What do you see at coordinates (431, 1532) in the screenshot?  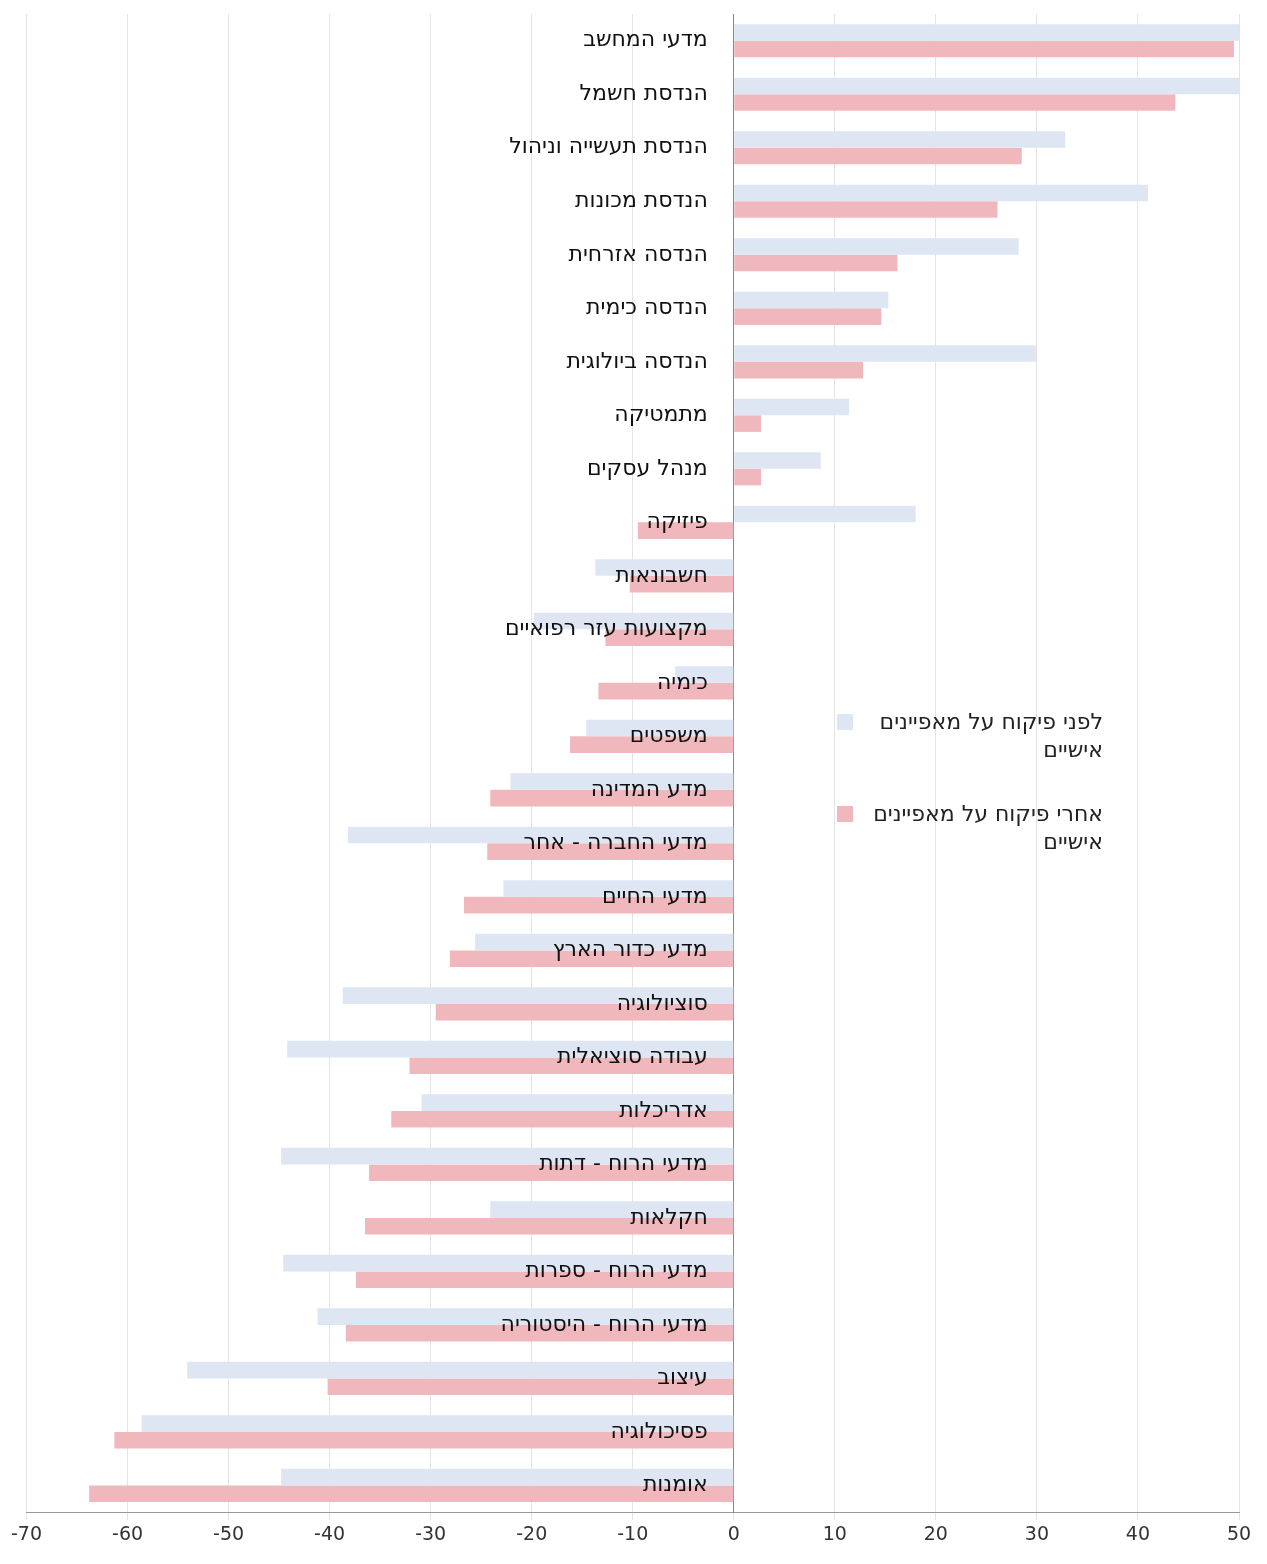 I see `x-tick-label: -30` at bounding box center [431, 1532].